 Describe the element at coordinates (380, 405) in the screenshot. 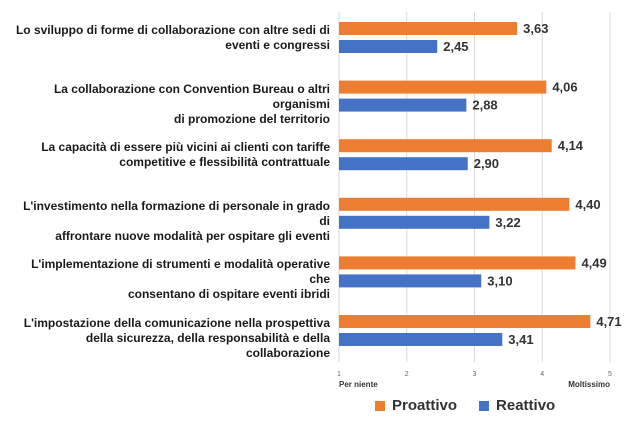

I see `legend-swatch-proattivo` at that location.